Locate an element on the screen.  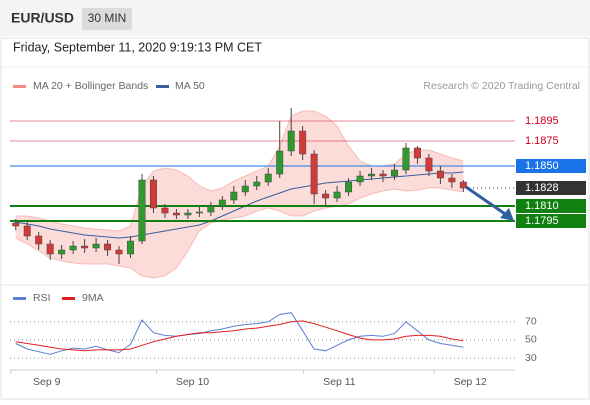
x-tick-label: Sep 10 is located at coordinates (192, 382).